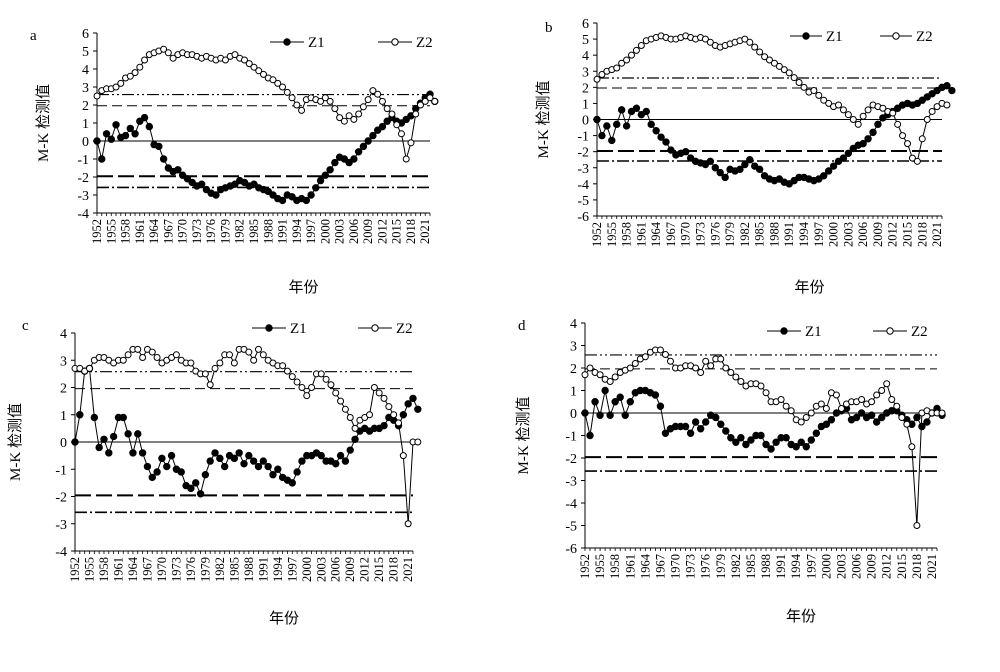 This screenshot has height=672, width=1000. I want to click on x-tick-label: 1964, so click(645, 566).